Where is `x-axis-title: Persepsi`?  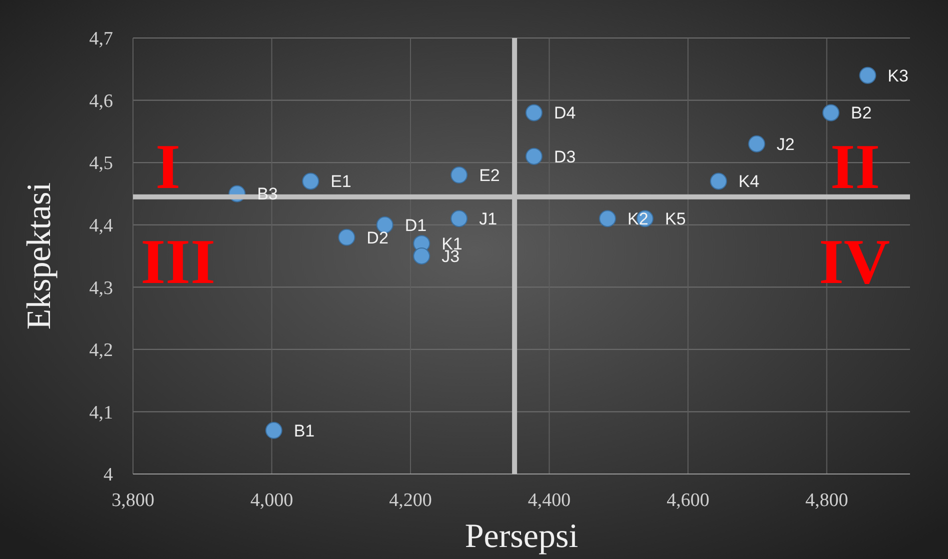
x-axis-title: Persepsi is located at coordinates (521, 536).